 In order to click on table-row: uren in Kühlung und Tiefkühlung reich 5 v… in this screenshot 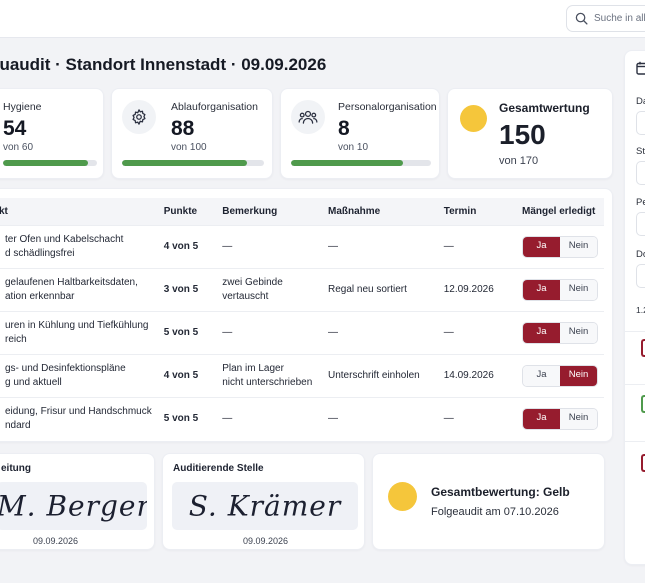, I will do `click(302, 332)`.